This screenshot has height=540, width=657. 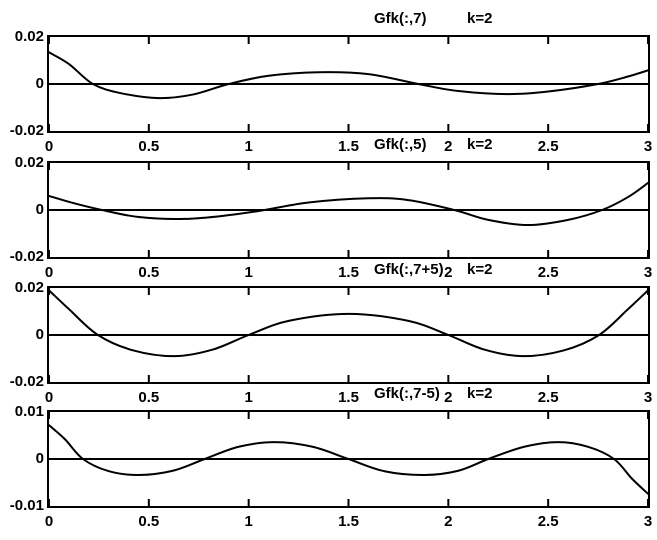 What do you see at coordinates (348, 75) in the screenshot?
I see `curve-Gfk(:,7)` at bounding box center [348, 75].